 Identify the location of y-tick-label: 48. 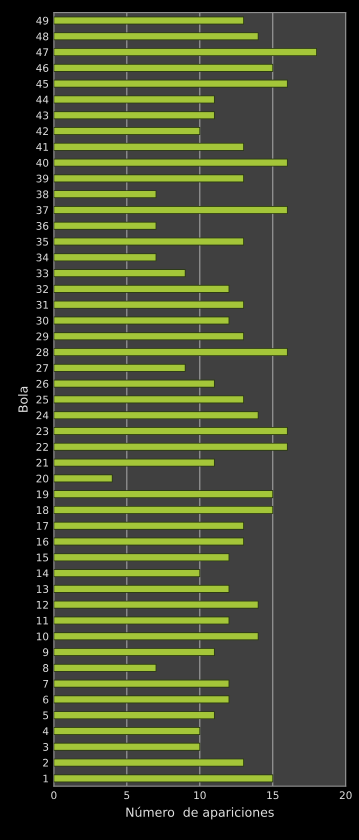
(42, 36).